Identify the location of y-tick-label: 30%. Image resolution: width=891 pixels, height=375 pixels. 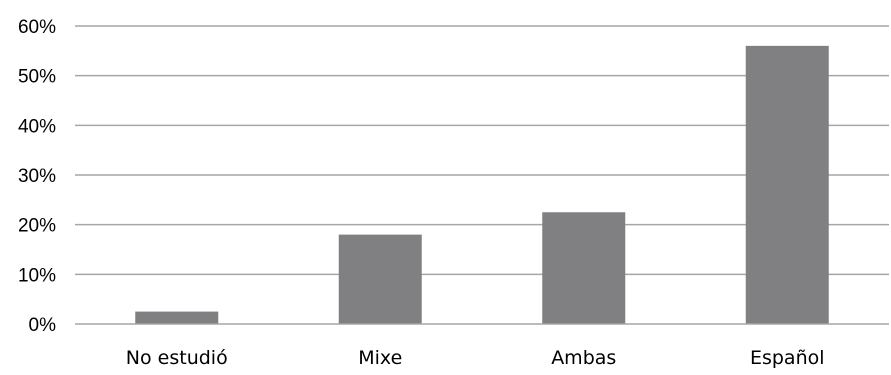
(37, 176).